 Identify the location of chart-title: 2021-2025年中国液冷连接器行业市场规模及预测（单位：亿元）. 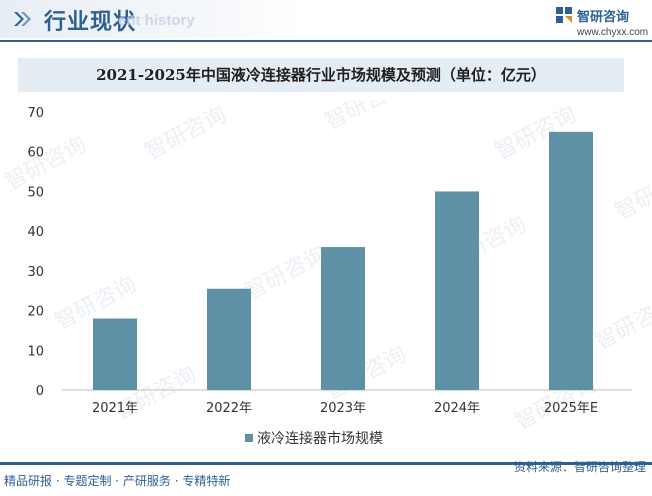
(321, 75).